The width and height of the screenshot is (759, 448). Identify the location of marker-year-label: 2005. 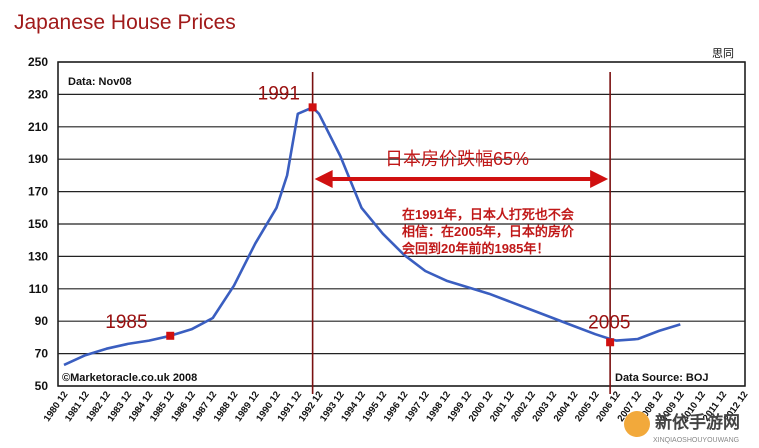
(609, 322).